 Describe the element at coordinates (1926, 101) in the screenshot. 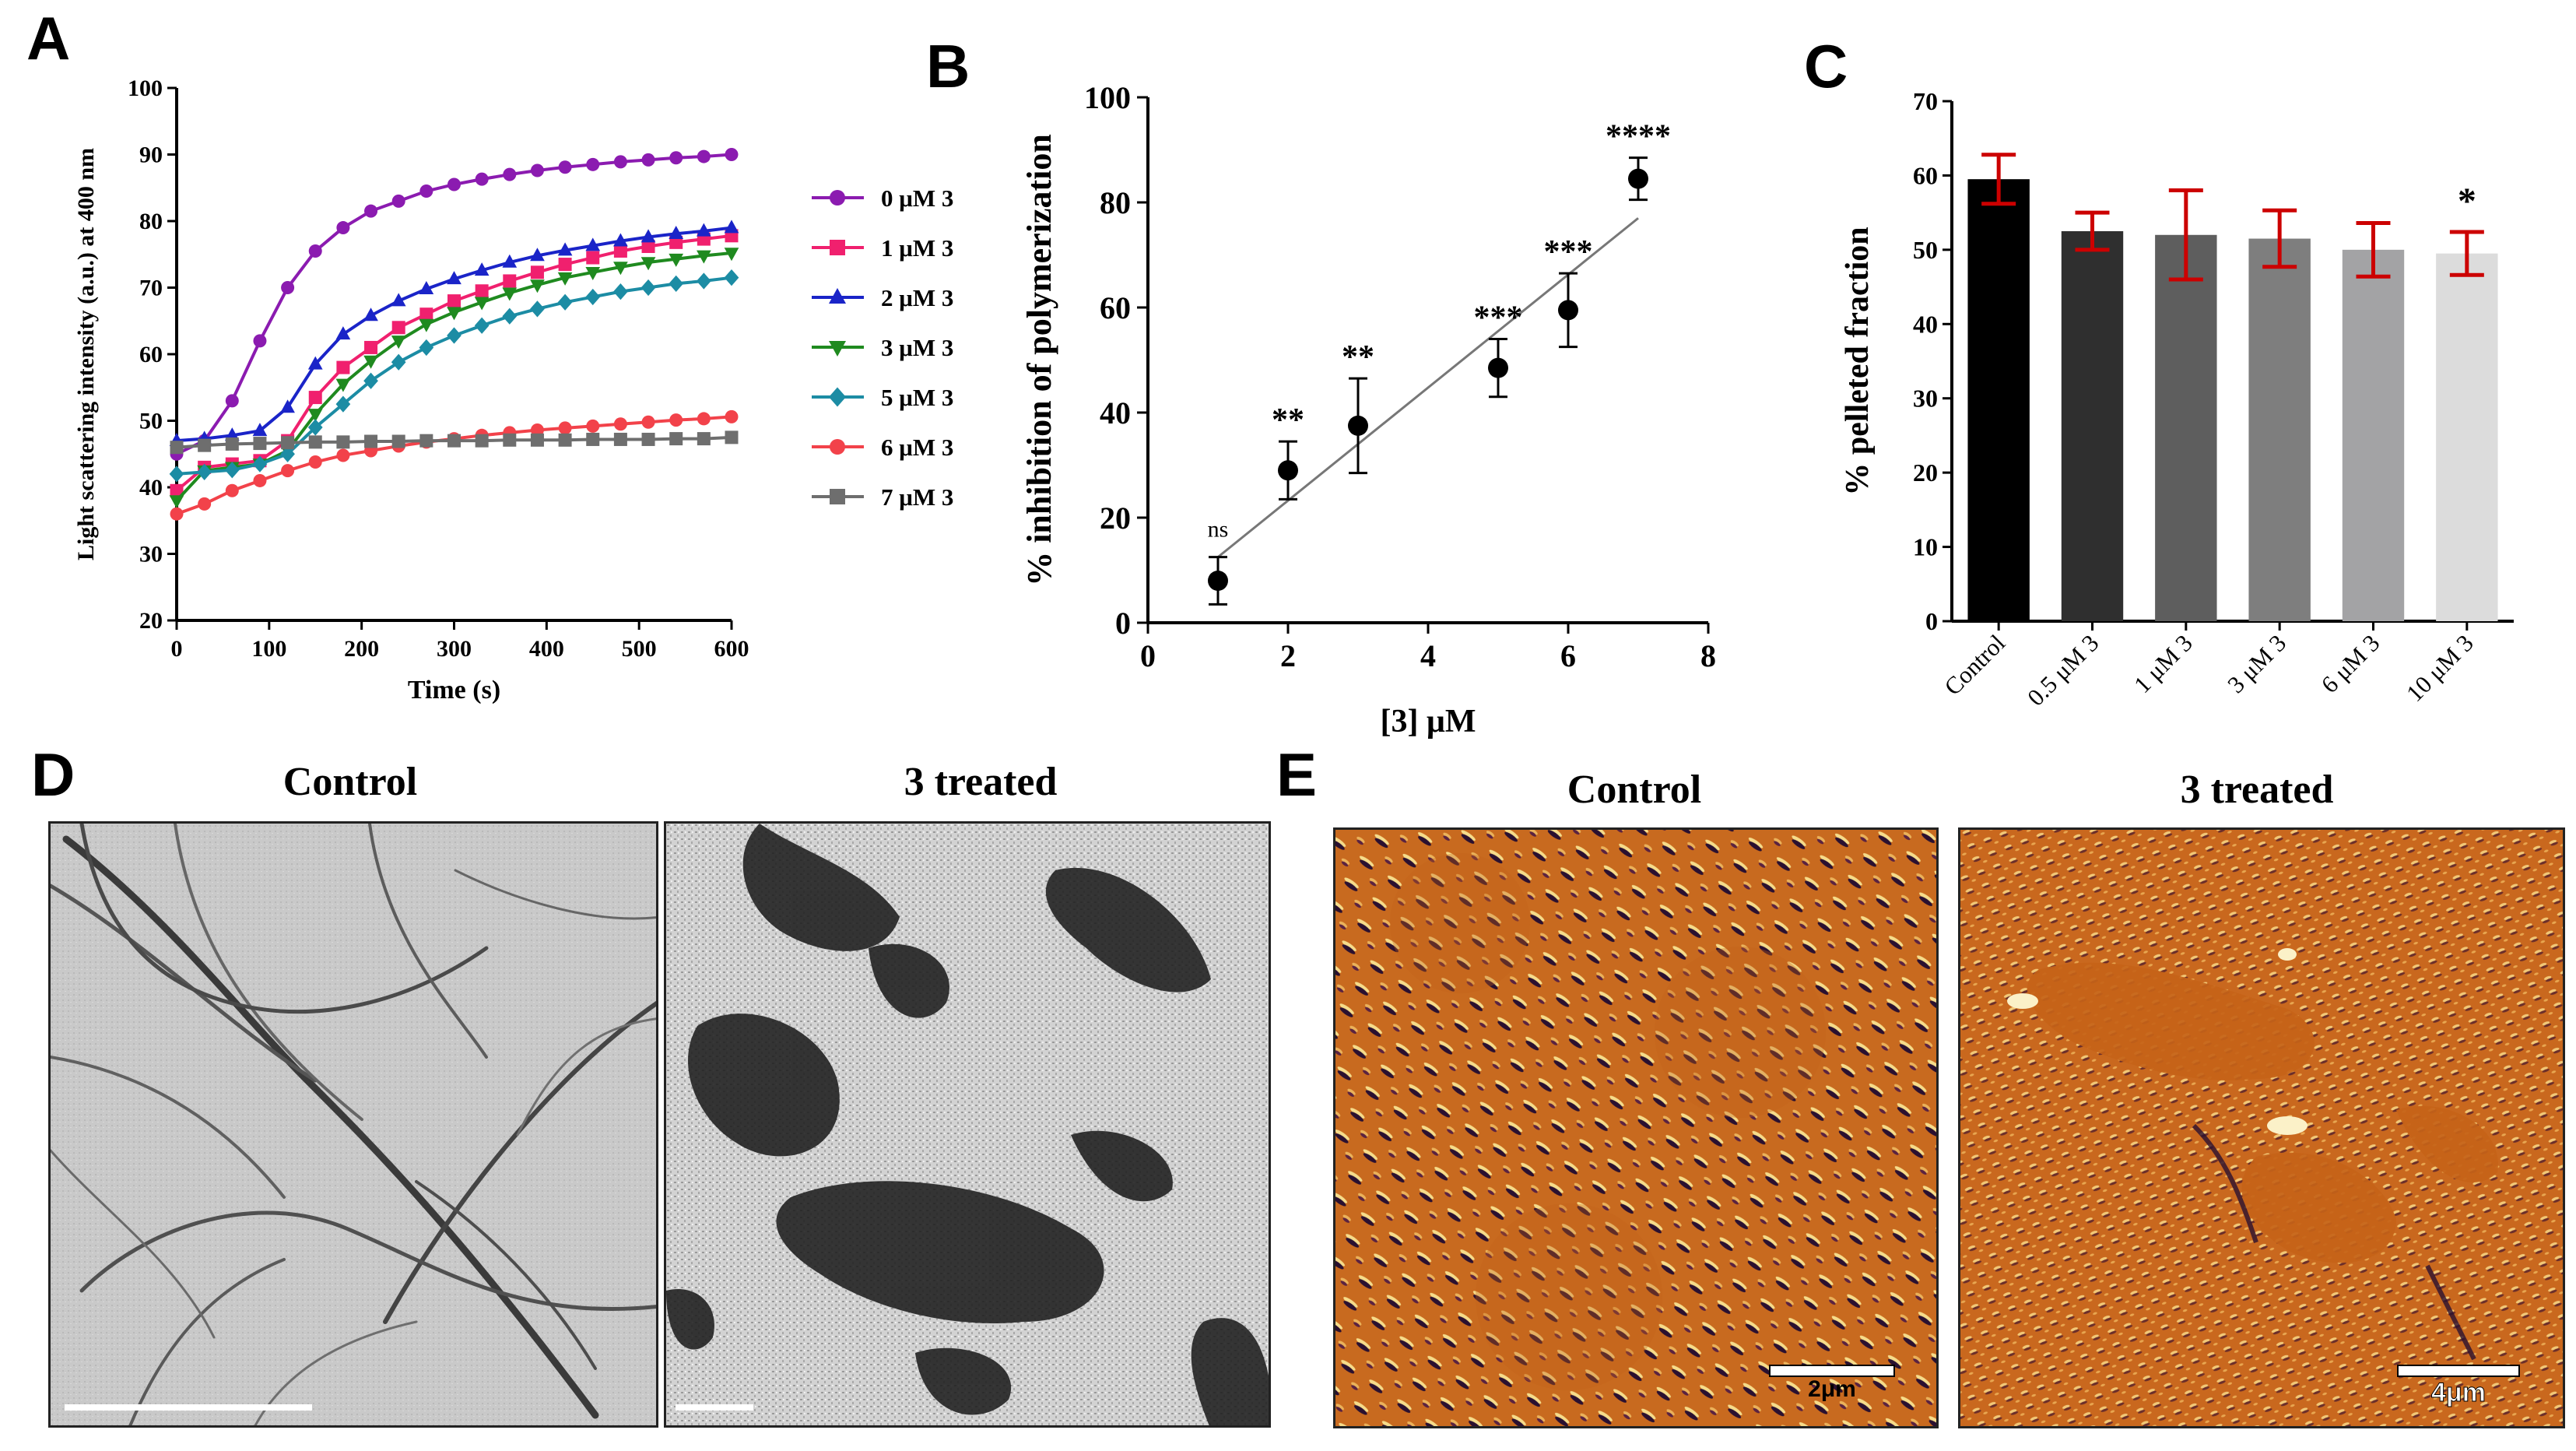

I see `chart-c-y-tick-label: 70` at that location.